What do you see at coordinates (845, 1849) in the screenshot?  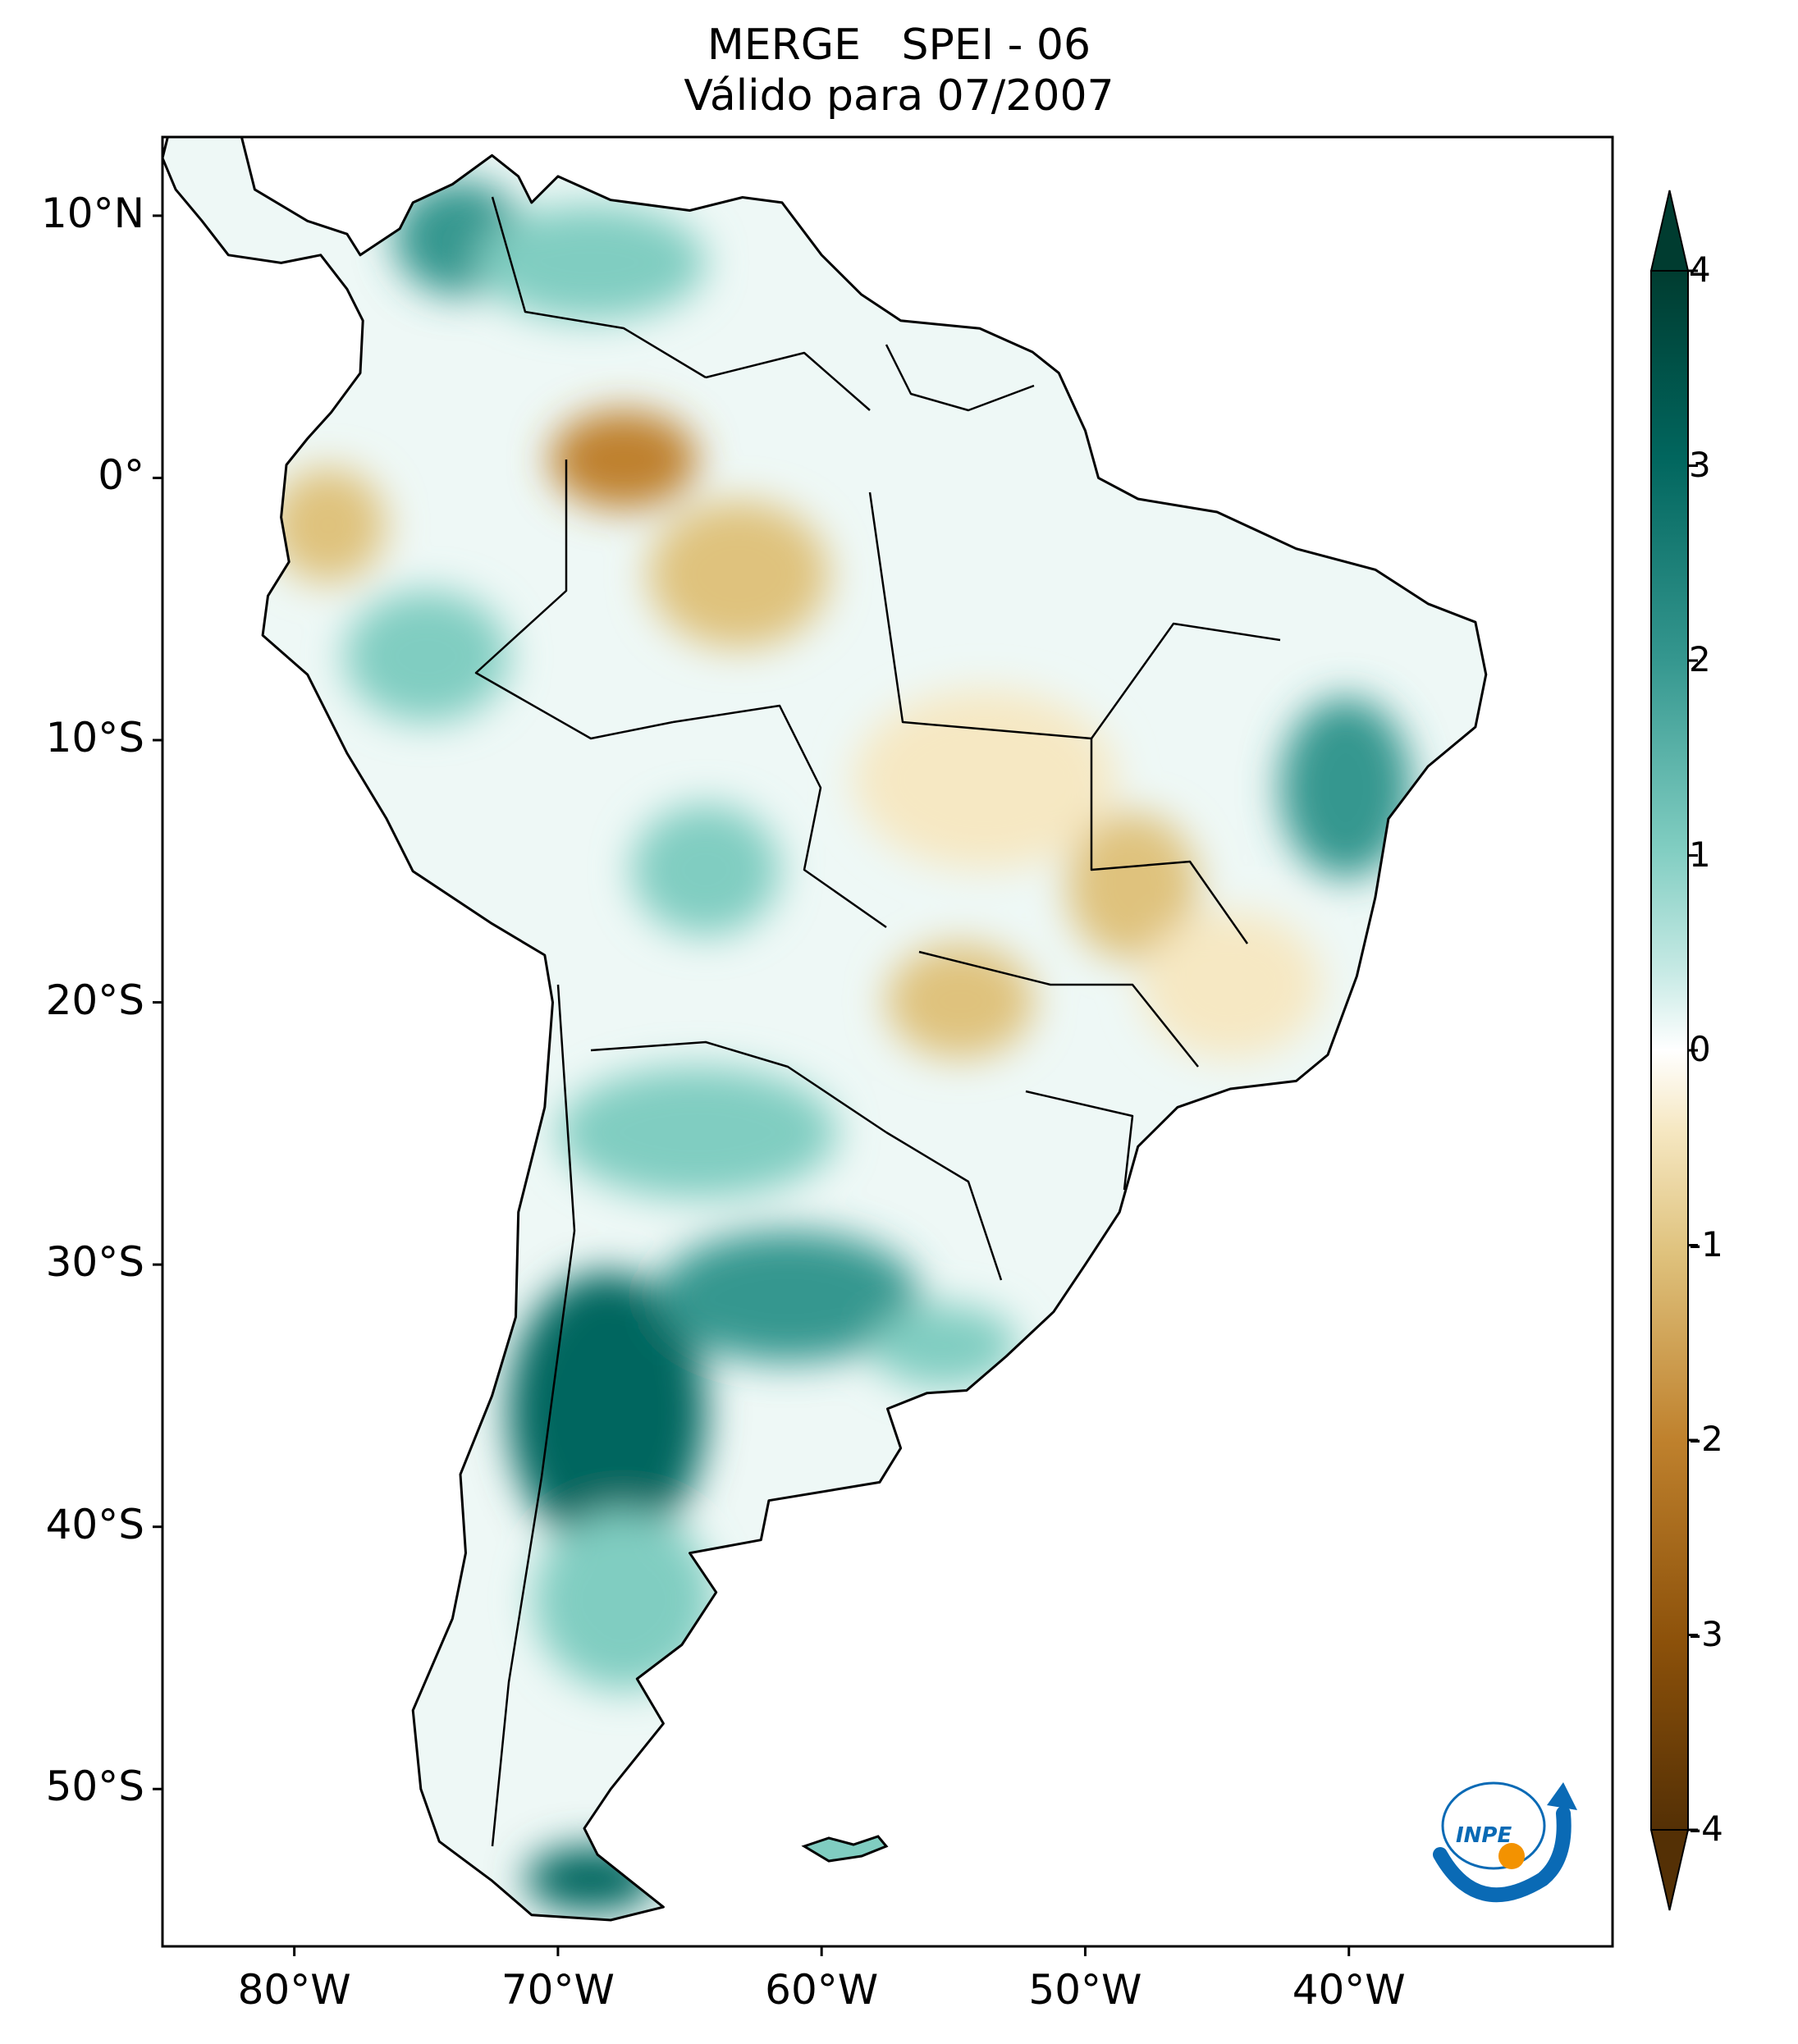 I see `falkland-islands` at bounding box center [845, 1849].